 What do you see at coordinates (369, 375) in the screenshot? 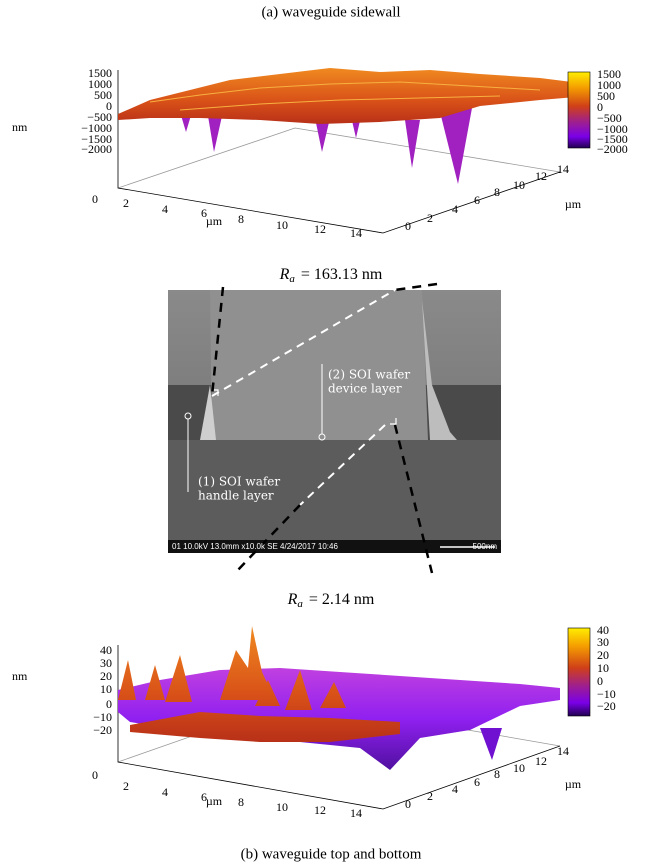
I see `annotation: (2) SOI wafer` at bounding box center [369, 375].